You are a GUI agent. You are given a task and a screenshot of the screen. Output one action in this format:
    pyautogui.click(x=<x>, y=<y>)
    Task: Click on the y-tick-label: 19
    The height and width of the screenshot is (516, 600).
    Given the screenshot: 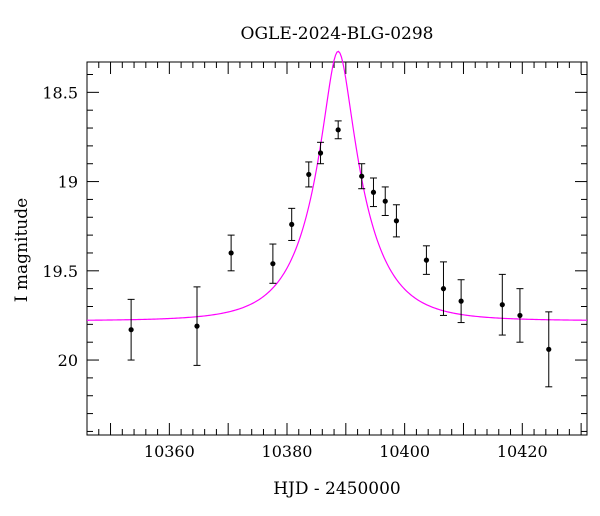 What is the action you would take?
    pyautogui.click(x=68, y=182)
    